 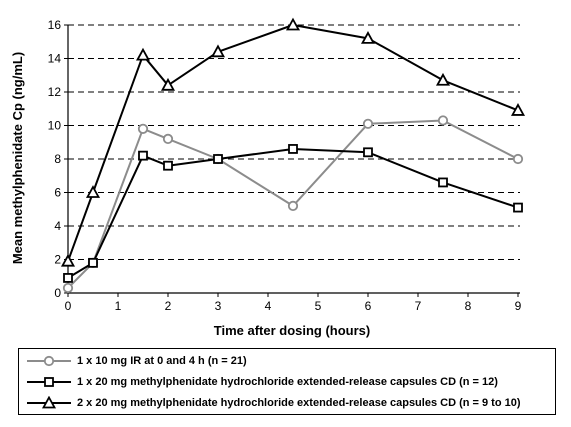 I want to click on y-axis-title: Mean methylphenidate Cp (ng/mL), so click(x=17, y=158).